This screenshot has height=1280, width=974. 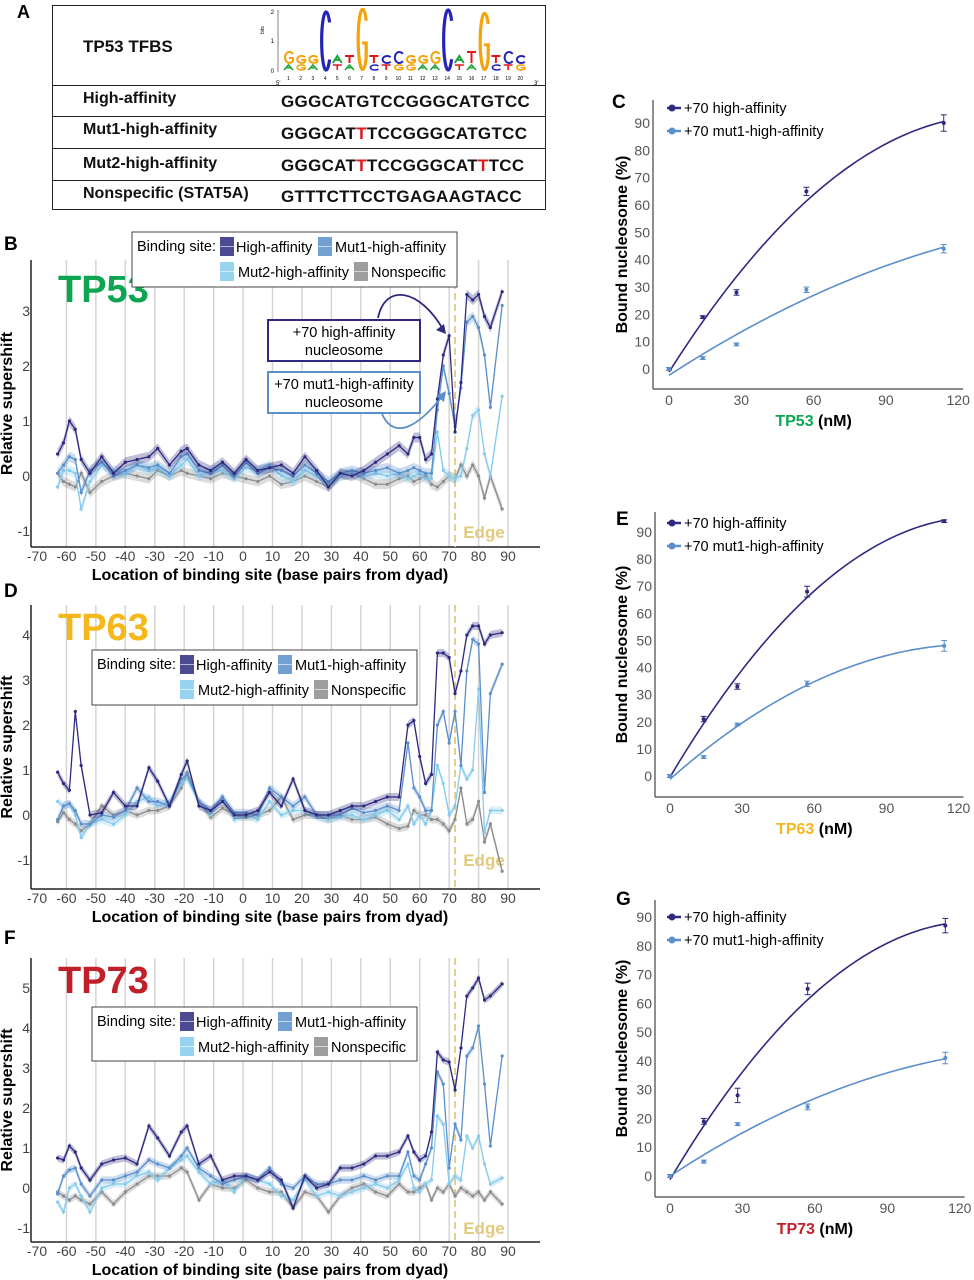 I want to click on logo-position: 15, so click(x=460, y=79).